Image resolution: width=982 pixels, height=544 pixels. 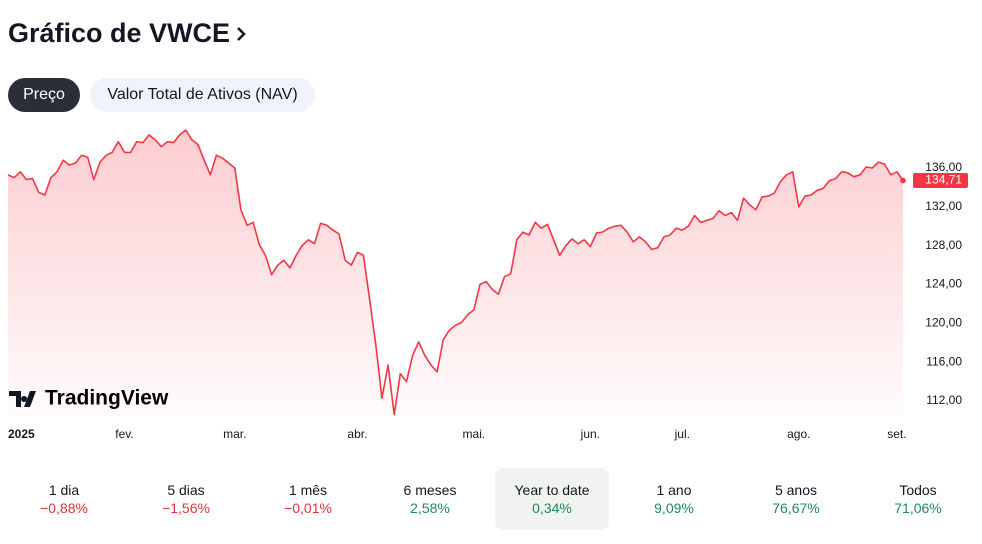 What do you see at coordinates (308, 508) in the screenshot?
I see `period-change: −0,01%` at bounding box center [308, 508].